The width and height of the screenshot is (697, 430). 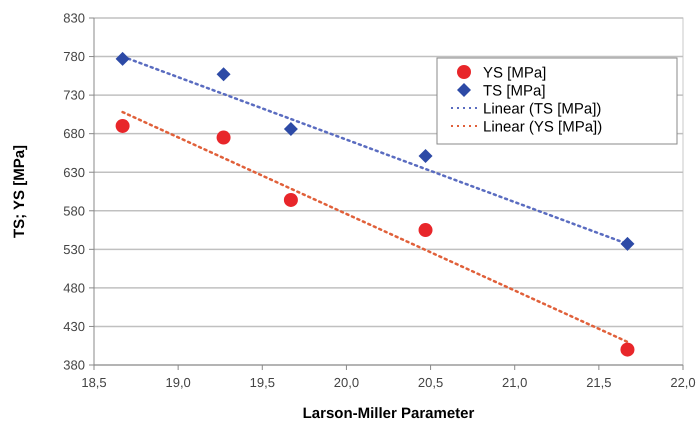 What do you see at coordinates (542, 109) in the screenshot?
I see `legend-label: Linear (TS [MPa])` at bounding box center [542, 109].